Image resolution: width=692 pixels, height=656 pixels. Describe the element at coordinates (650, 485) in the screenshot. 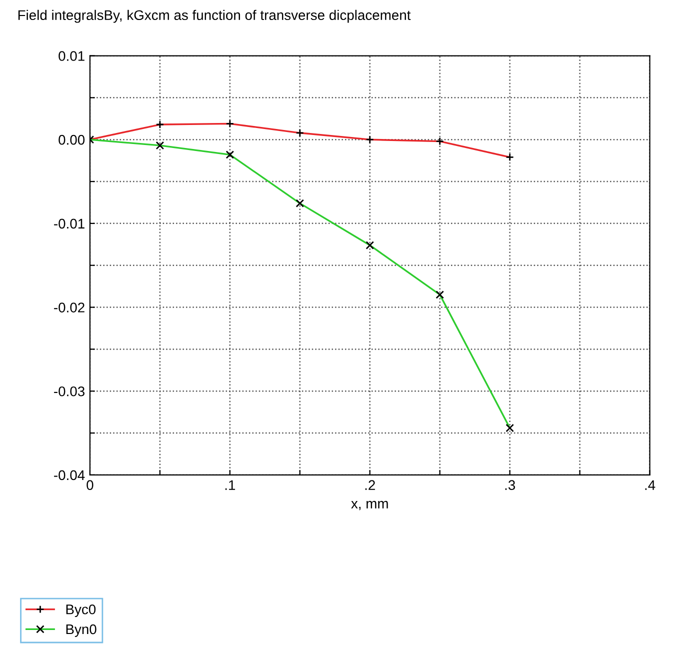

I see `x-tick-label: .4` at that location.